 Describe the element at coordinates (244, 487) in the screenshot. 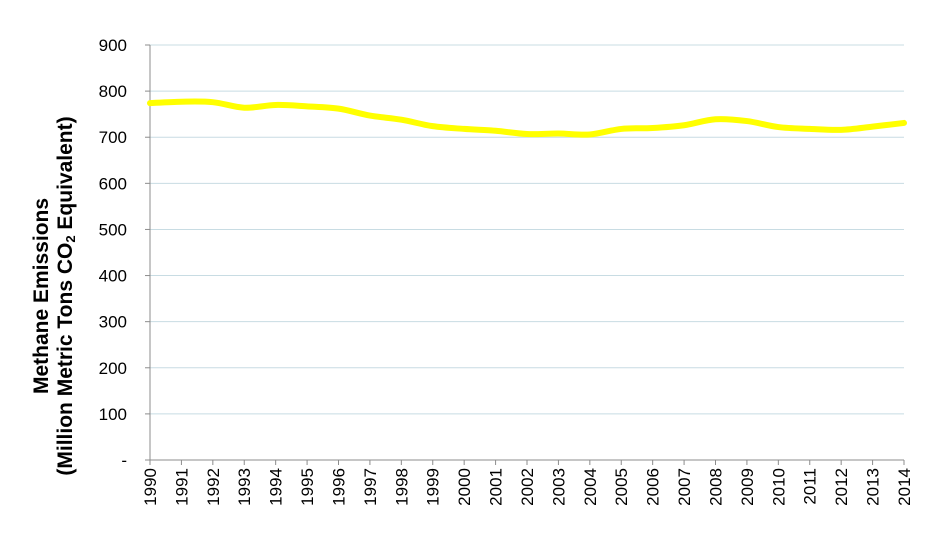

I see `x-tick-label-1993: 1993` at that location.